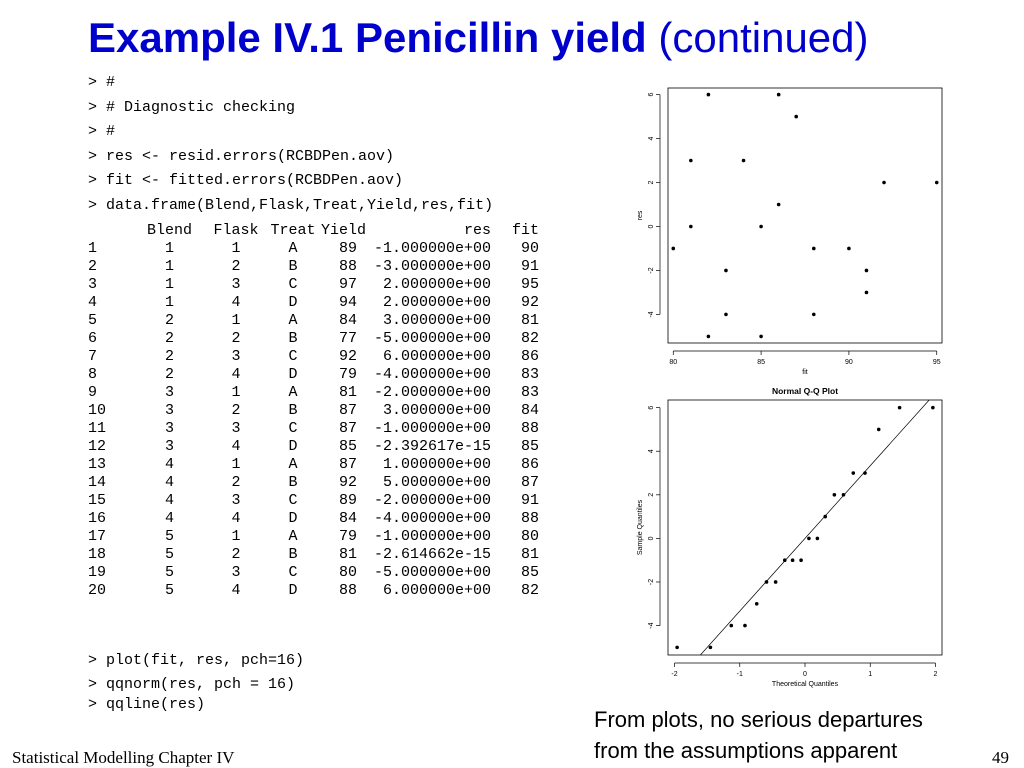 This screenshot has height=768, width=1024. Describe the element at coordinates (147, 704) in the screenshot. I see `code-line: > qqline(res)` at that location.